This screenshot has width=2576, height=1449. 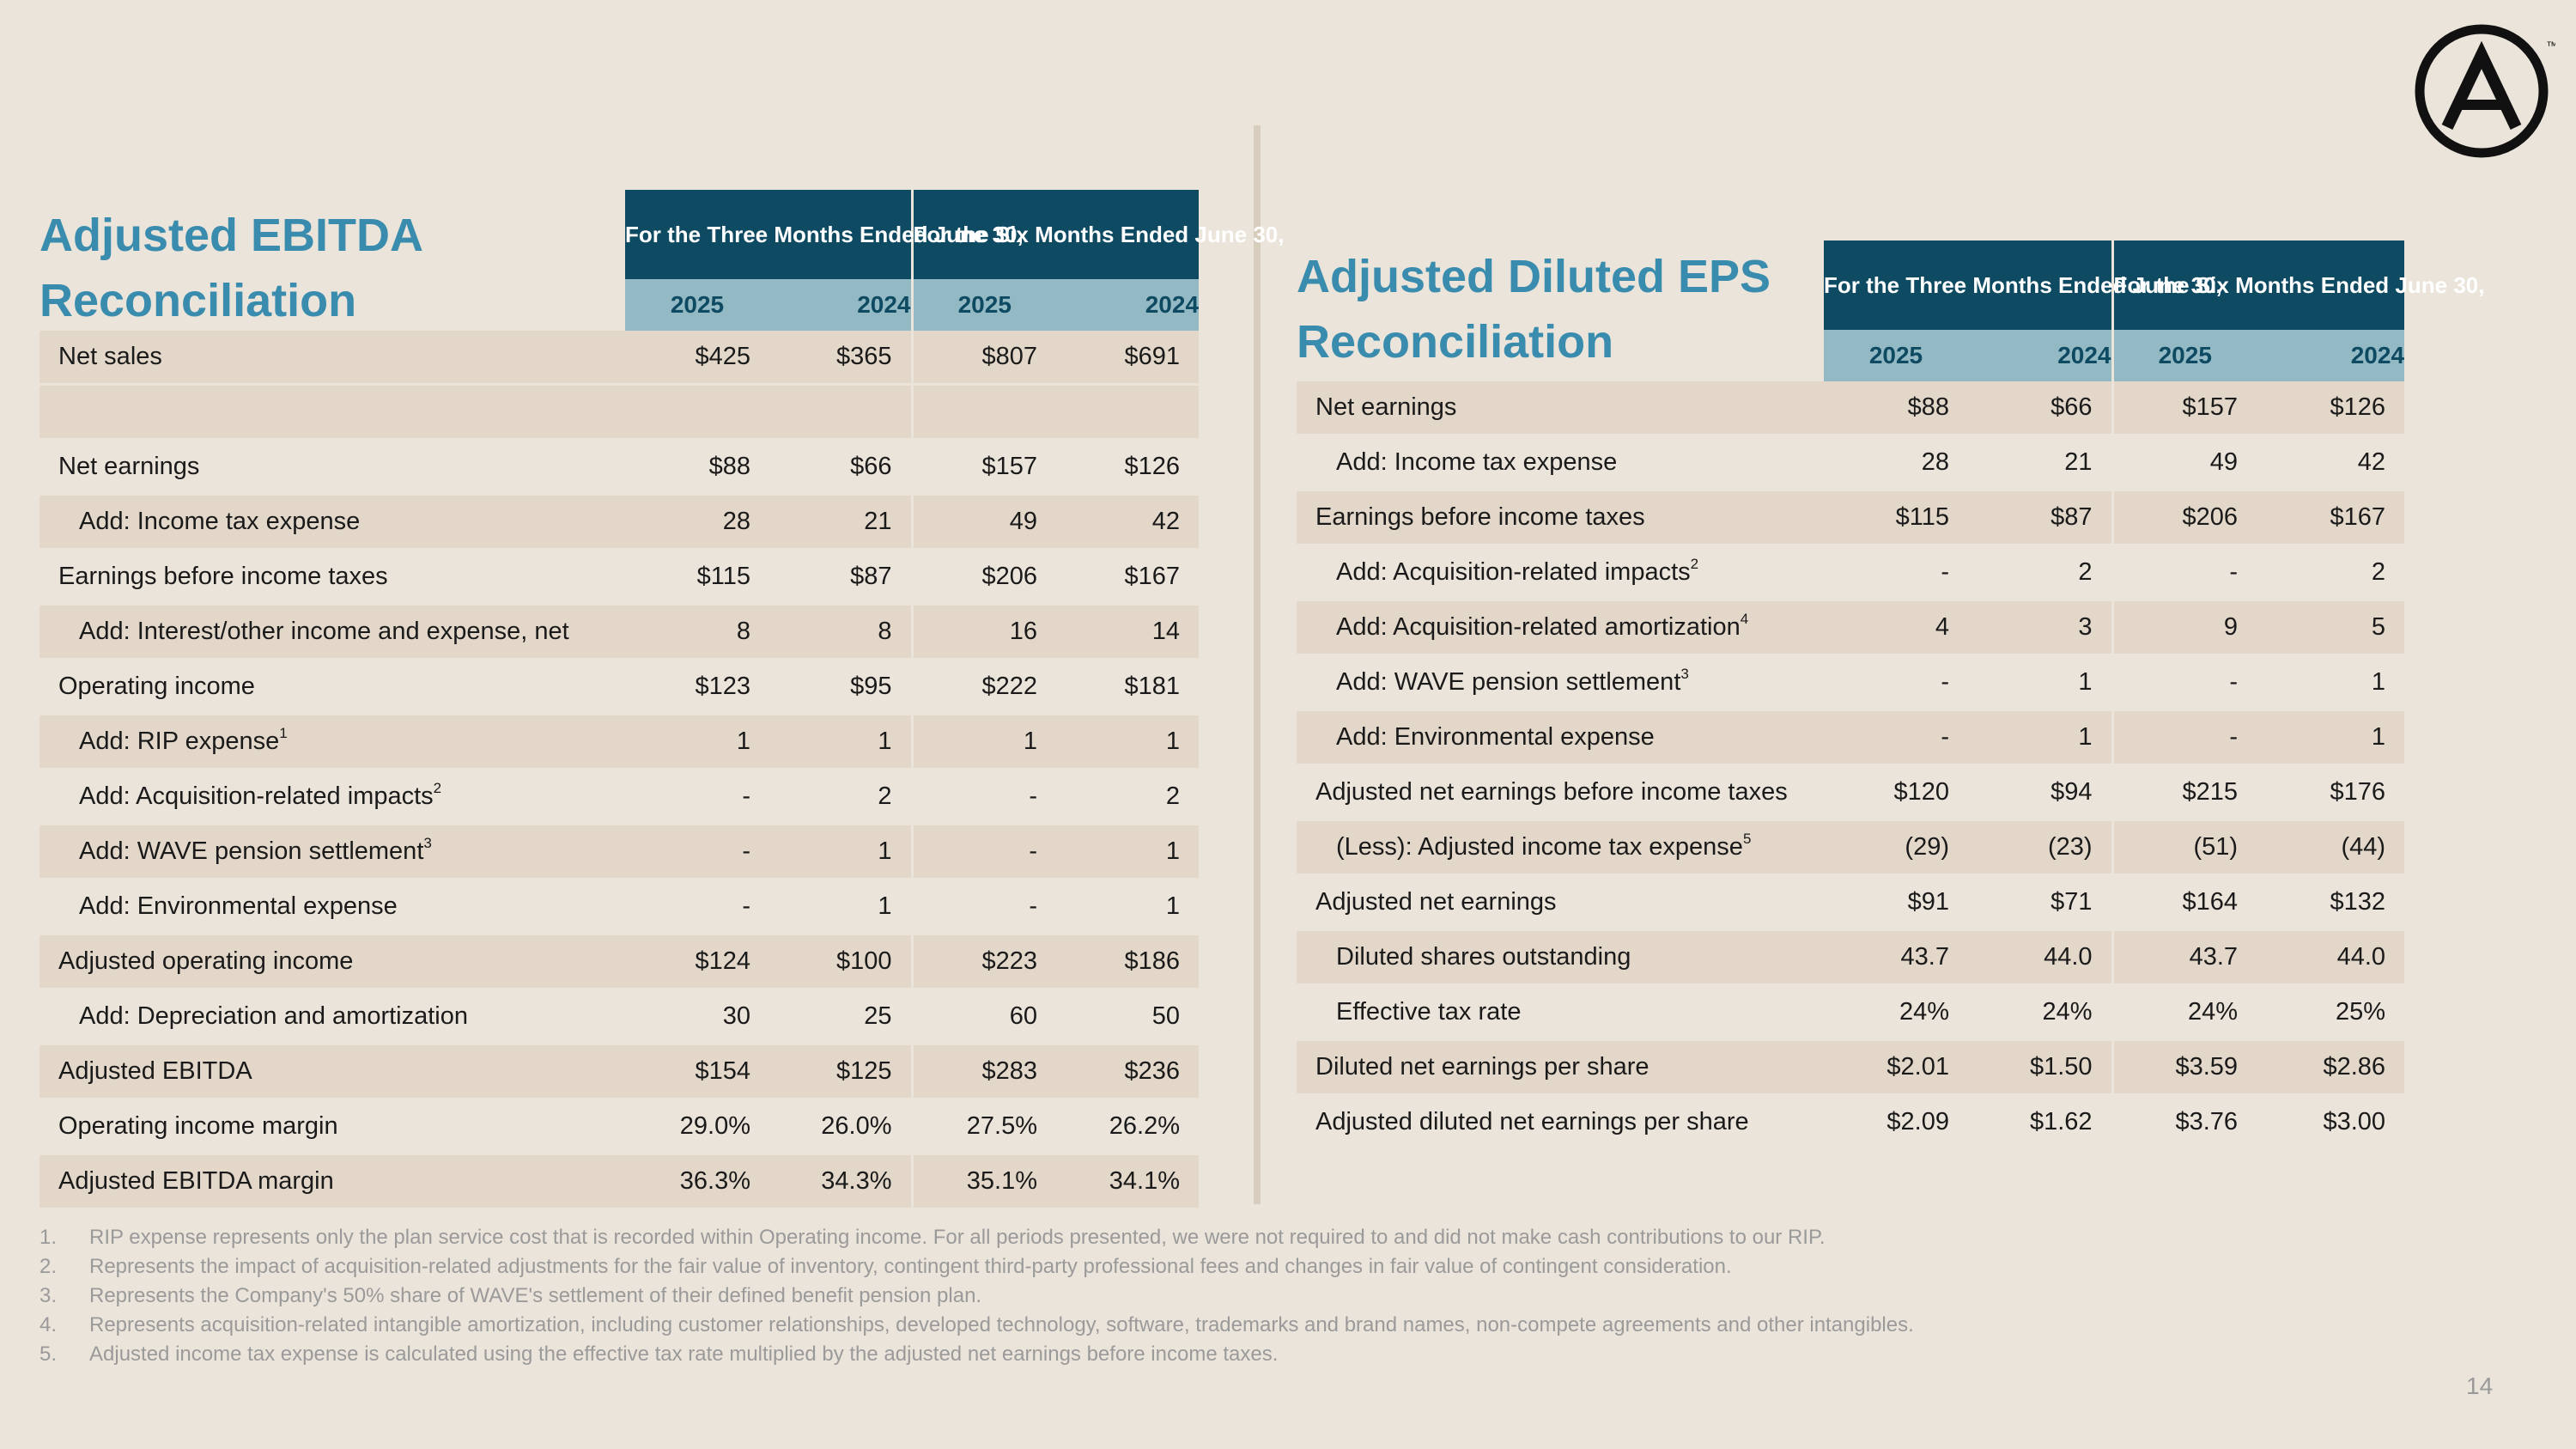 What do you see at coordinates (2185, 847) in the screenshot?
I see `row-value: (51)` at bounding box center [2185, 847].